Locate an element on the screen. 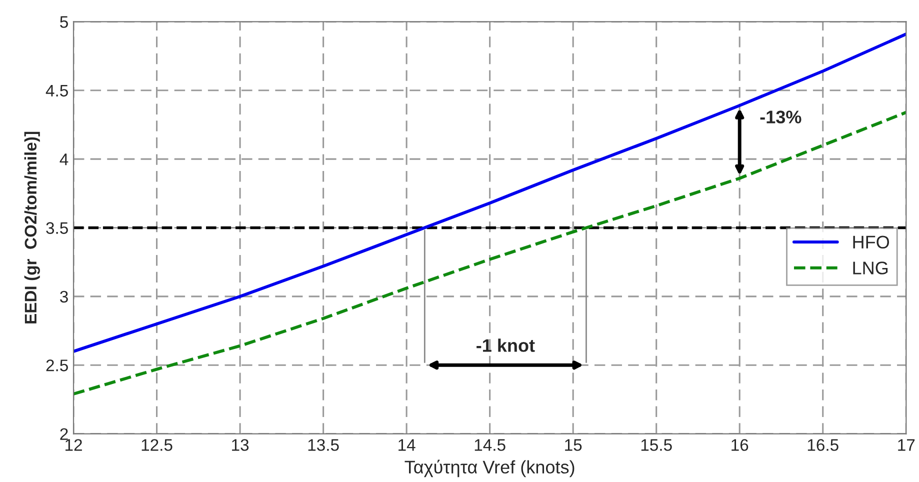 The width and height of the screenshot is (919, 482). x-tick-label: 15.5 is located at coordinates (656, 445).